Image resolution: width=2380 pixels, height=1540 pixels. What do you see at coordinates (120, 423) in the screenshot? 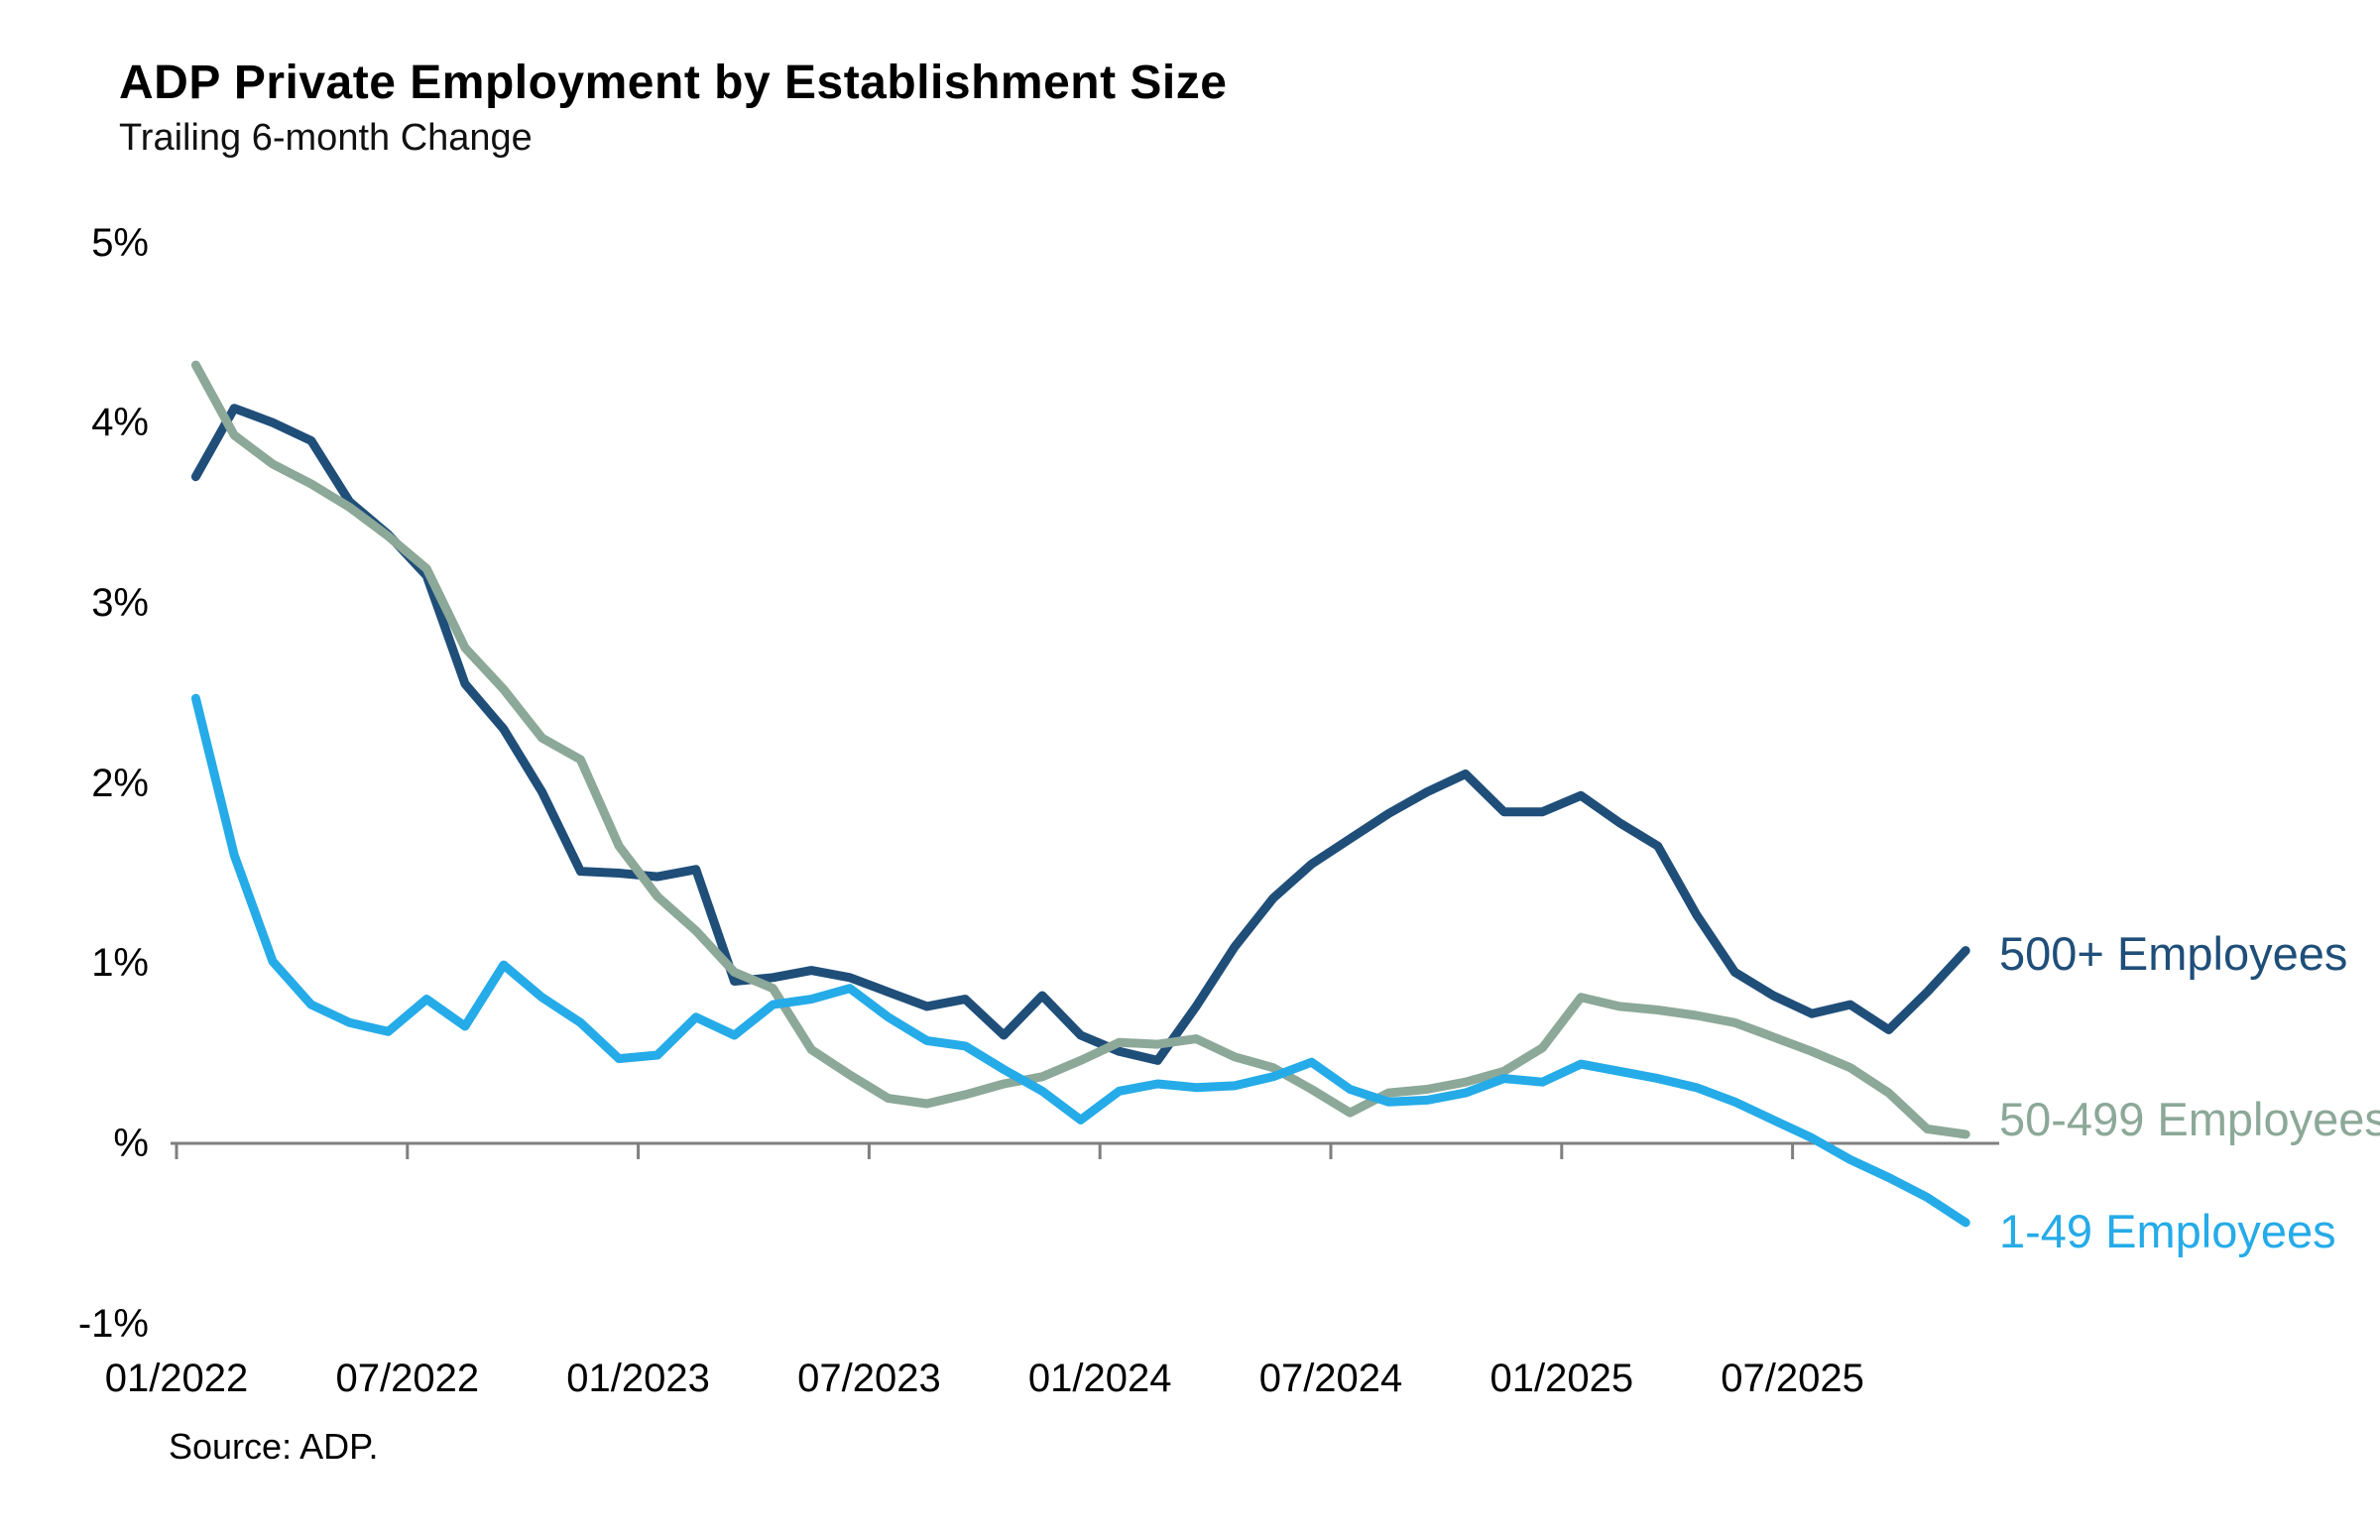
I see `y-axis-label: 4%` at bounding box center [120, 423].